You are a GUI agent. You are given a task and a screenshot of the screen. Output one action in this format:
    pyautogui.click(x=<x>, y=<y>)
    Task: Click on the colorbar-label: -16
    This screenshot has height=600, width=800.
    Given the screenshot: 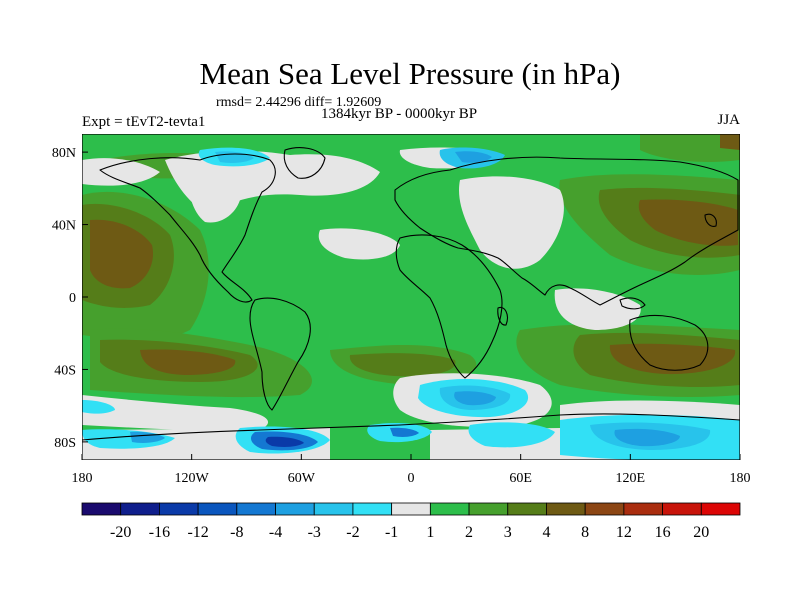 What is the action you would take?
    pyautogui.click(x=159, y=532)
    